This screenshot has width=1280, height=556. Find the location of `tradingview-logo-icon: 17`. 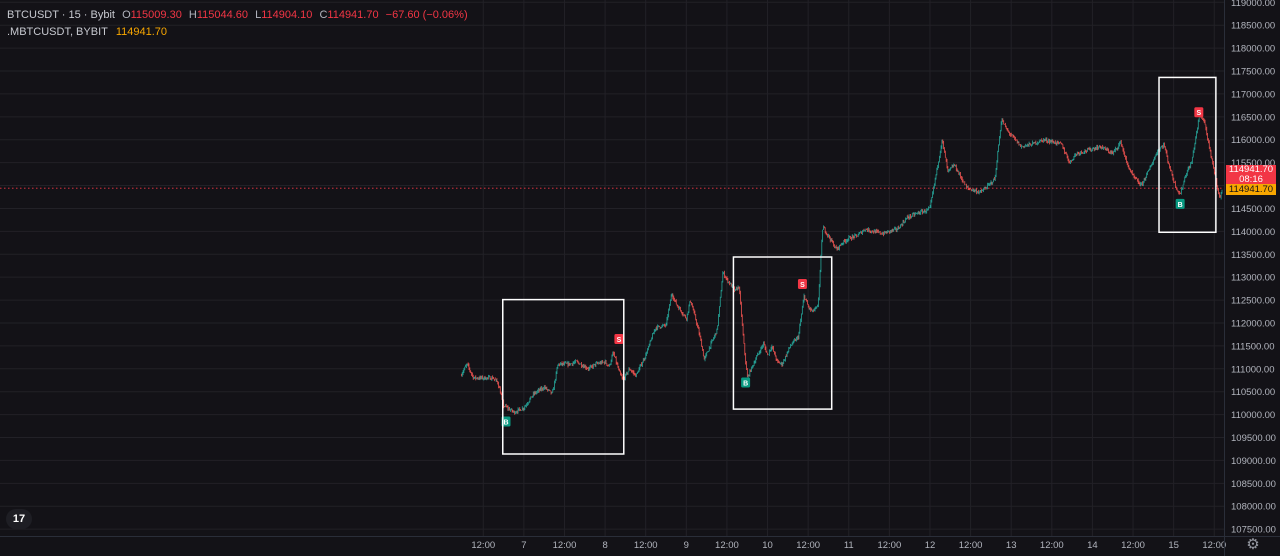

tradingview-logo-icon: 17 is located at coordinates (19, 519).